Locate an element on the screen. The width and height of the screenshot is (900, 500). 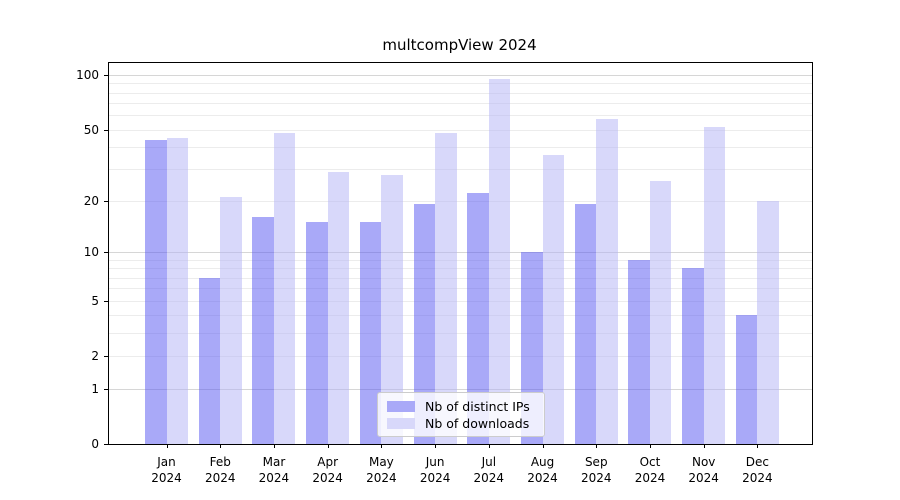
legend-label-downloads: Nb of downloads is located at coordinates (477, 423).